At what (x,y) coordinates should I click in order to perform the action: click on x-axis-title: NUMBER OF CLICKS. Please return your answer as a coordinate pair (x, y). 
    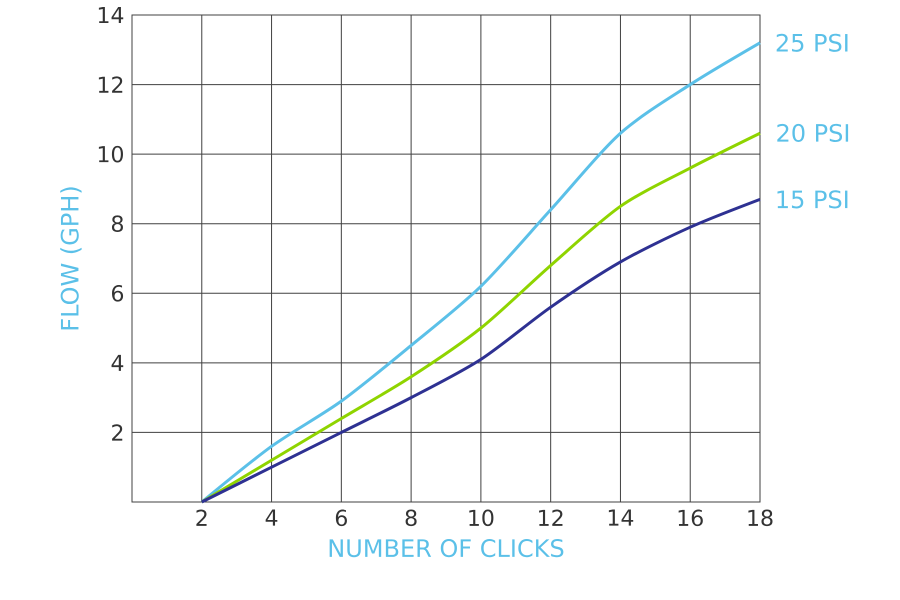
    Looking at the image, I should click on (447, 548).